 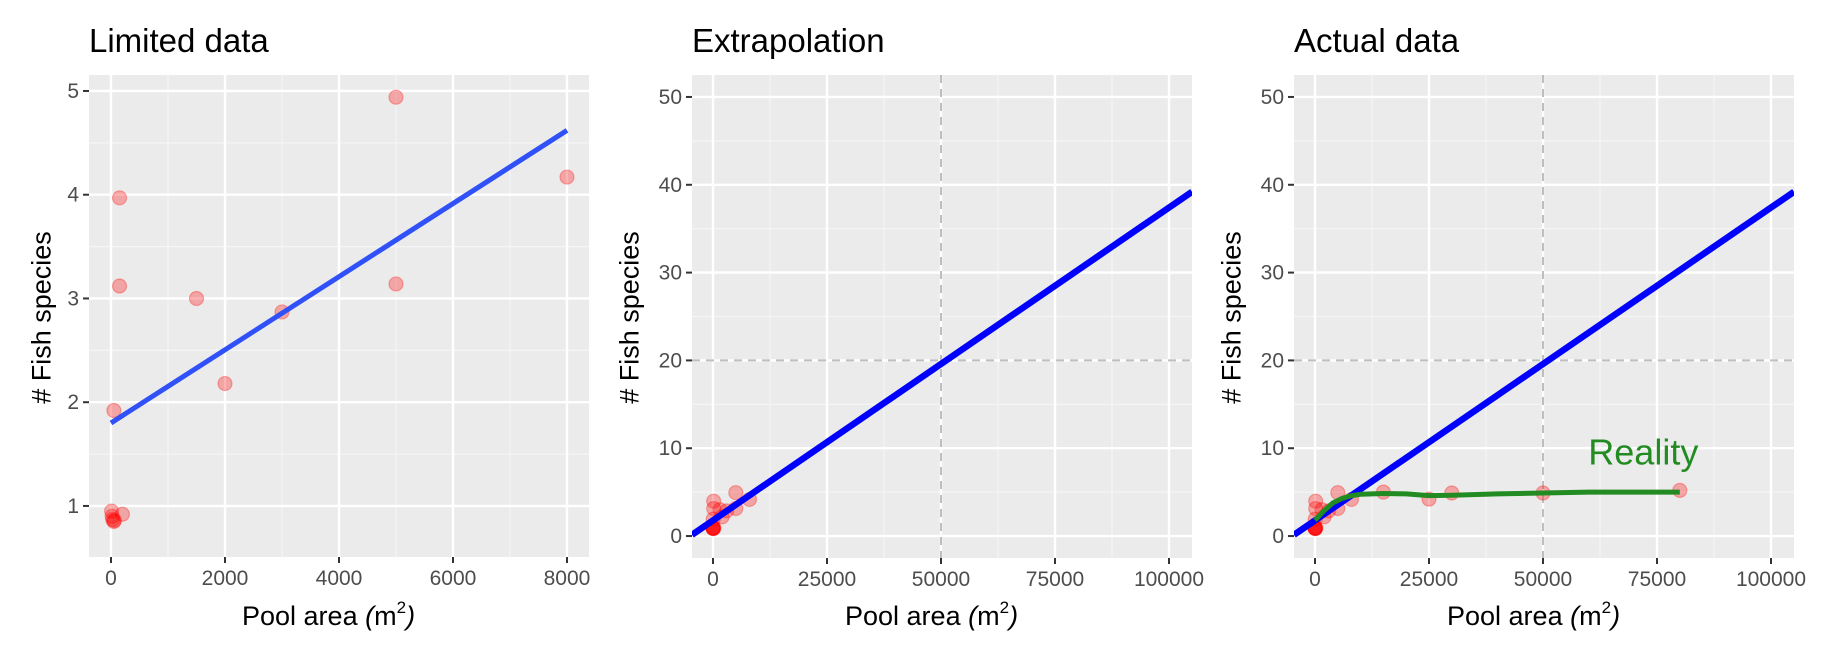 What do you see at coordinates (73, 195) in the screenshot?
I see `y-tick-label: 4` at bounding box center [73, 195].